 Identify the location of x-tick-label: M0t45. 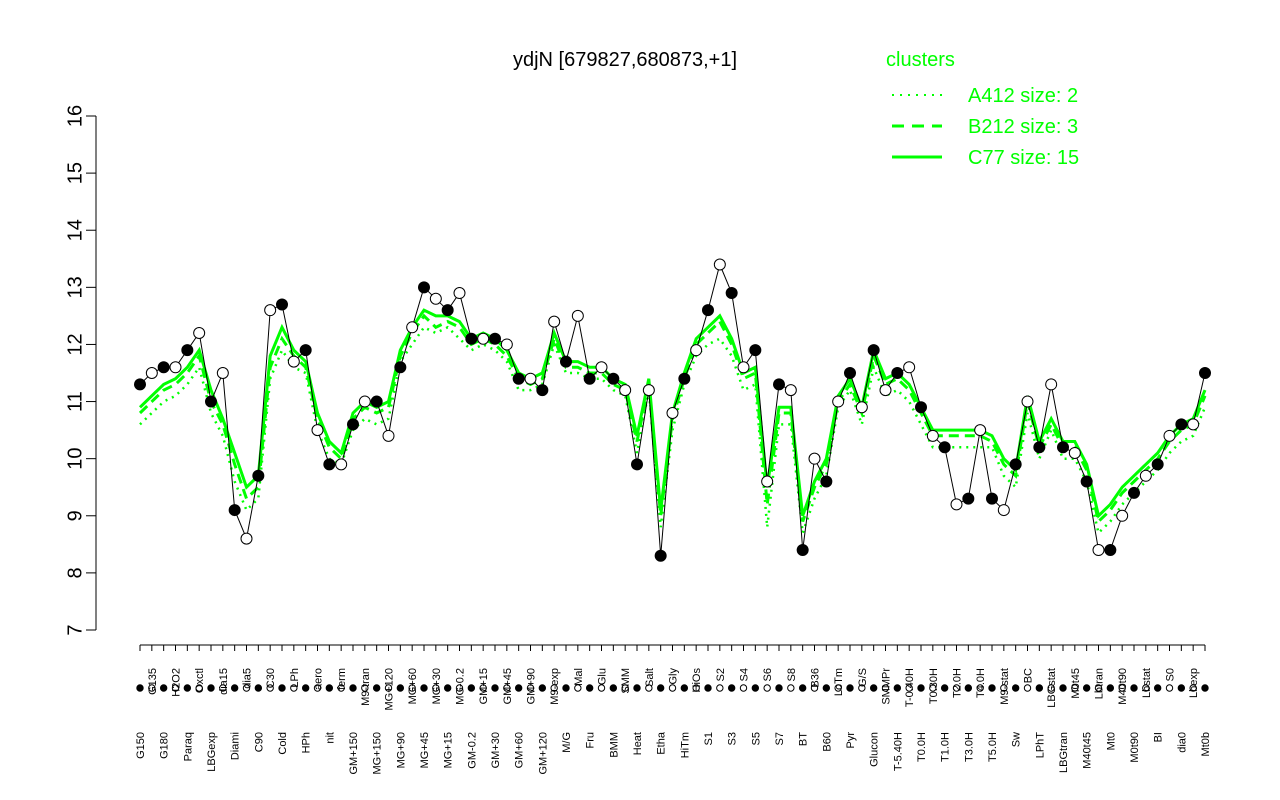
(1076, 683).